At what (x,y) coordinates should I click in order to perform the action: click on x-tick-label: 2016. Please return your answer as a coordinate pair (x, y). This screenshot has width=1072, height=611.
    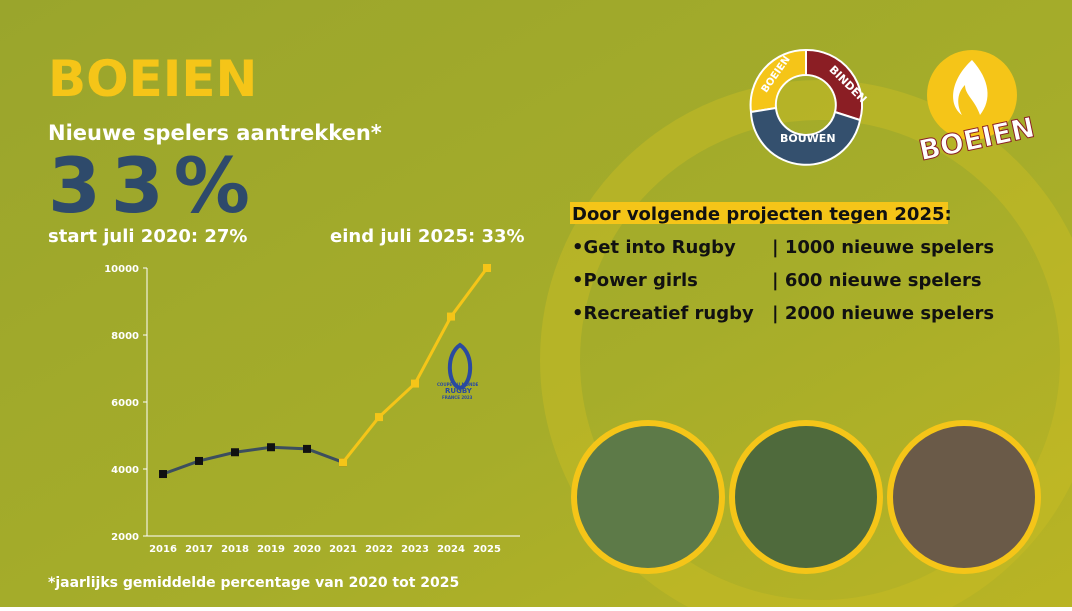
    Looking at the image, I should click on (163, 549).